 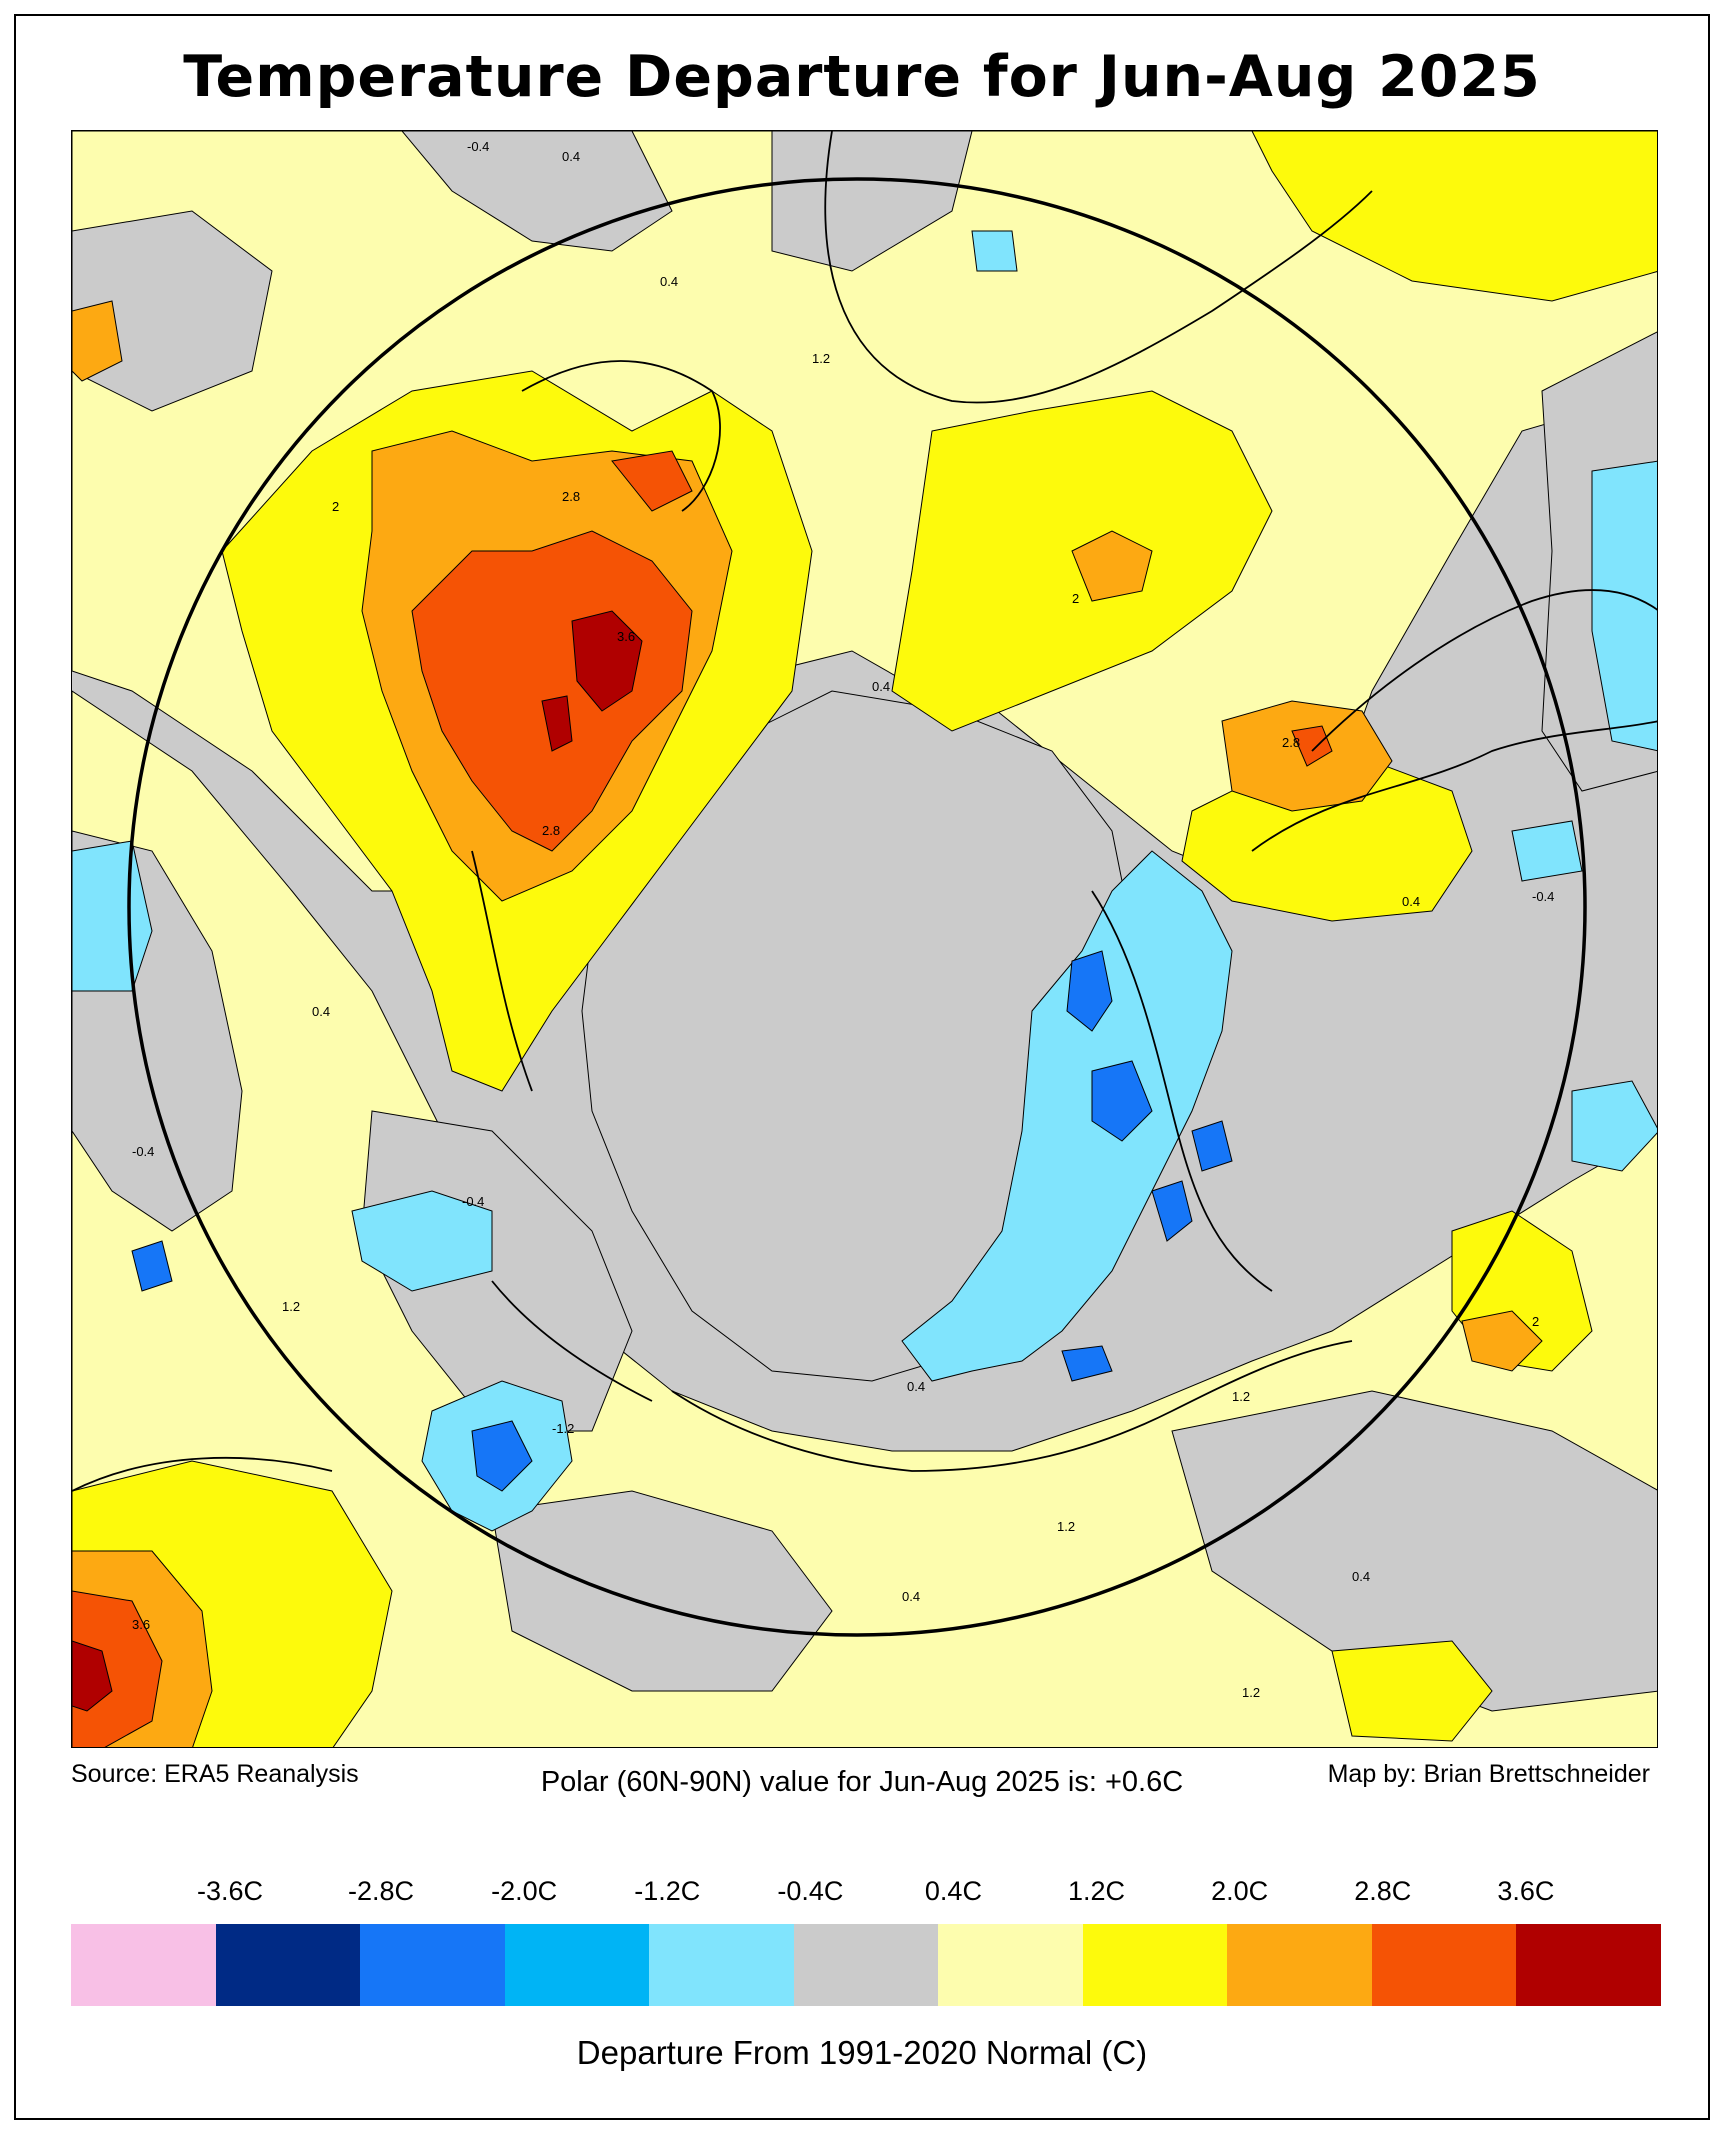 What do you see at coordinates (953, 1891) in the screenshot?
I see `legend-label: 0.4C` at bounding box center [953, 1891].